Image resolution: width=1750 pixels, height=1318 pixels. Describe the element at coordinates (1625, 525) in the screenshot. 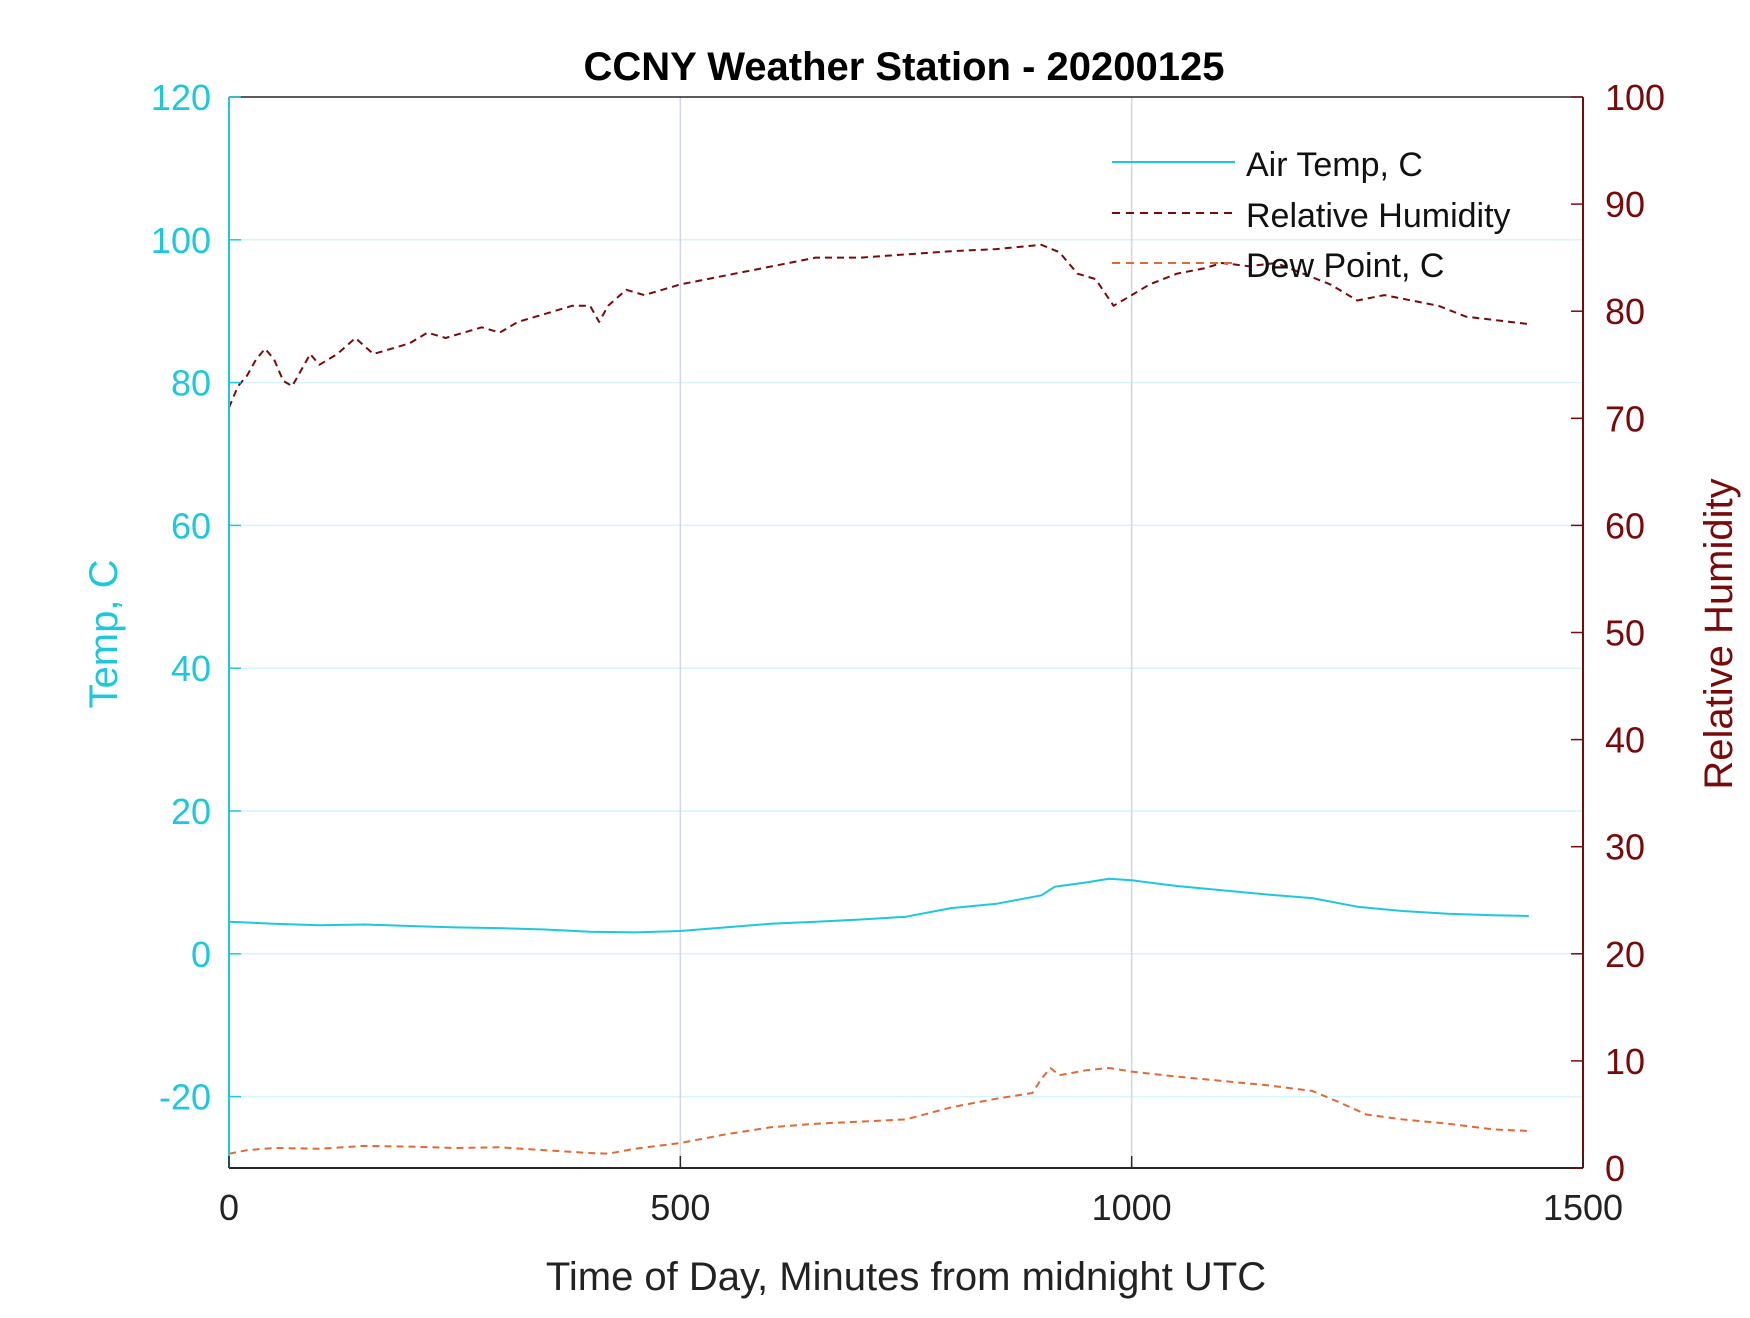

I see `y-right-tick-label: 60` at that location.